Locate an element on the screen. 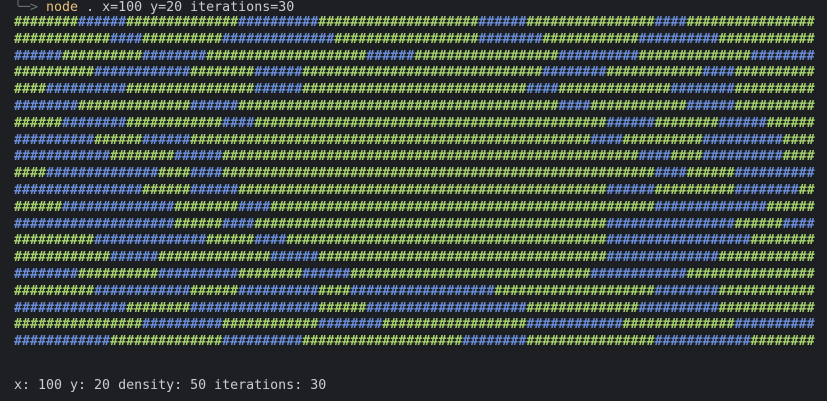  prompt-line: ╰─> node . x=100 y=20 iterations=30 is located at coordinates (154, 8).